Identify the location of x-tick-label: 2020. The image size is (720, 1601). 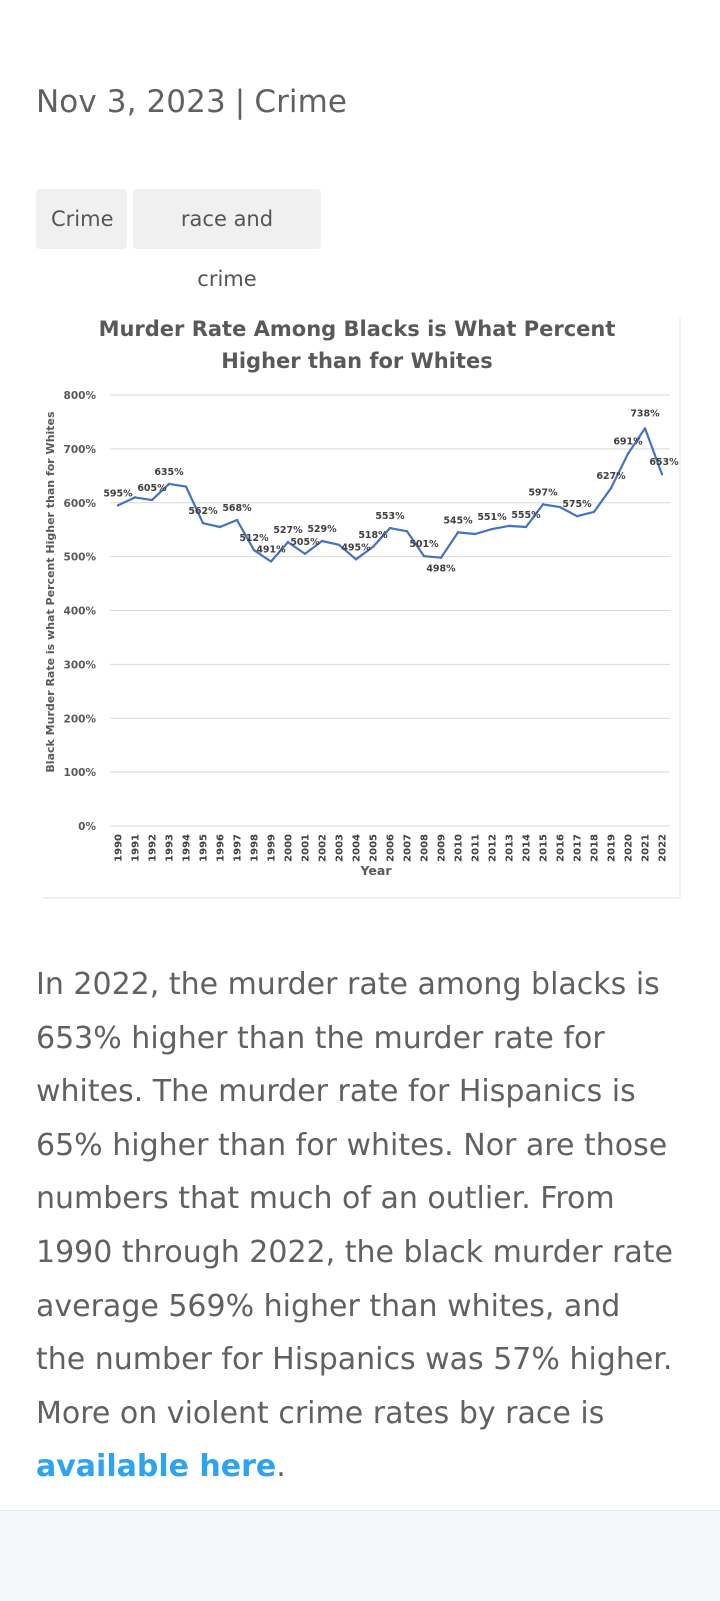
(629, 848).